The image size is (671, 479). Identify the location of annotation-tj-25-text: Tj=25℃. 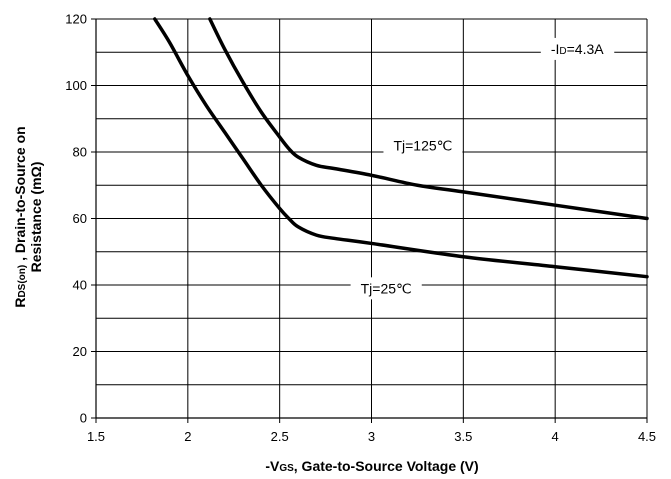
(386, 288).